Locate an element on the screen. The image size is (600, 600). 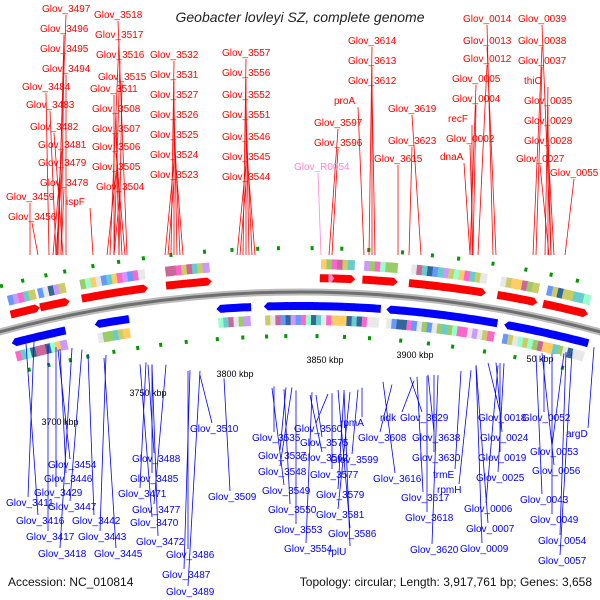
kbp-label: 3800 kbp is located at coordinates (234, 374).